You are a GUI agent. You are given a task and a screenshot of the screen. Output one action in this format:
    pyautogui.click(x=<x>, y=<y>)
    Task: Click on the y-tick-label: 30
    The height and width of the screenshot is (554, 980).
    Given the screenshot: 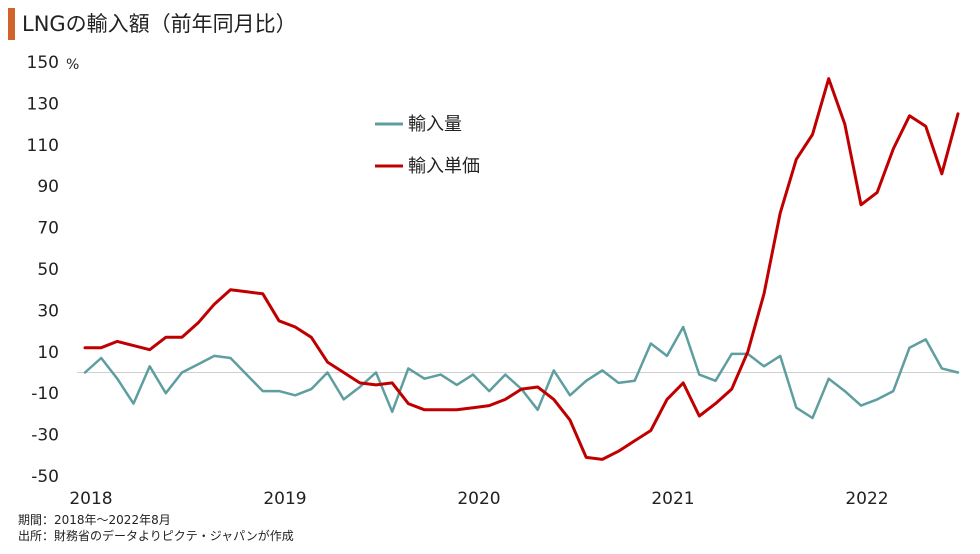 What is the action you would take?
    pyautogui.click(x=48, y=311)
    